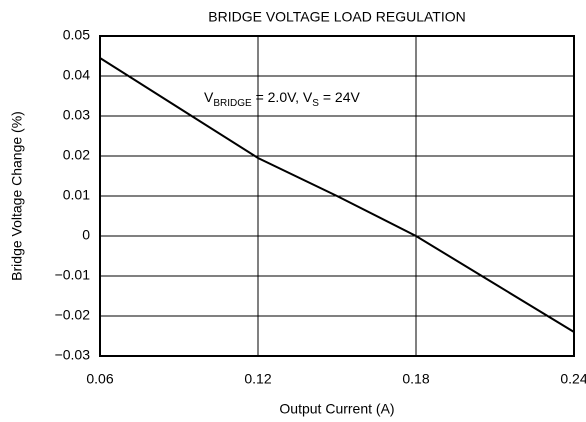 The width and height of the screenshot is (586, 422). Describe the element at coordinates (336, 409) in the screenshot. I see `x-axis-label: Output Current (A)` at that location.